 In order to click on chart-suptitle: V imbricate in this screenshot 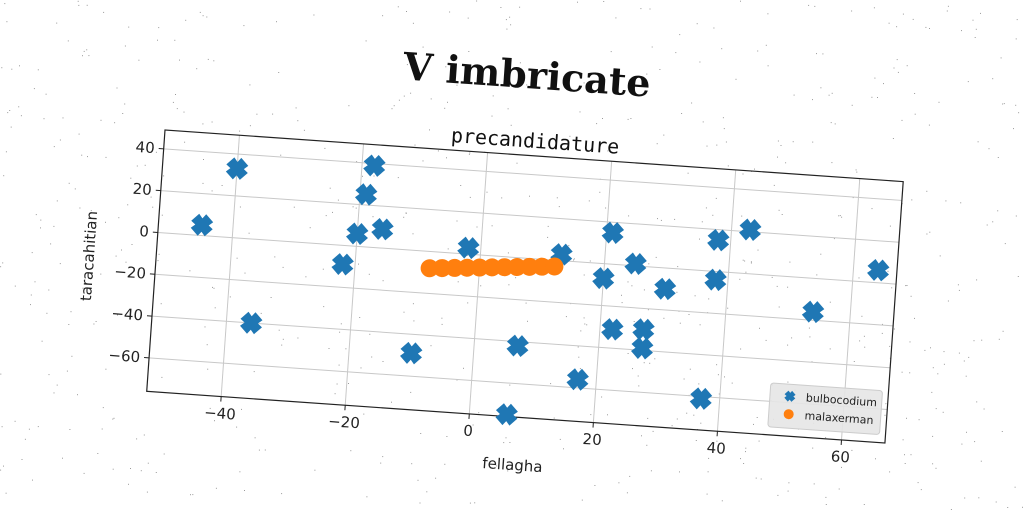, I will do `click(526, 74)`.